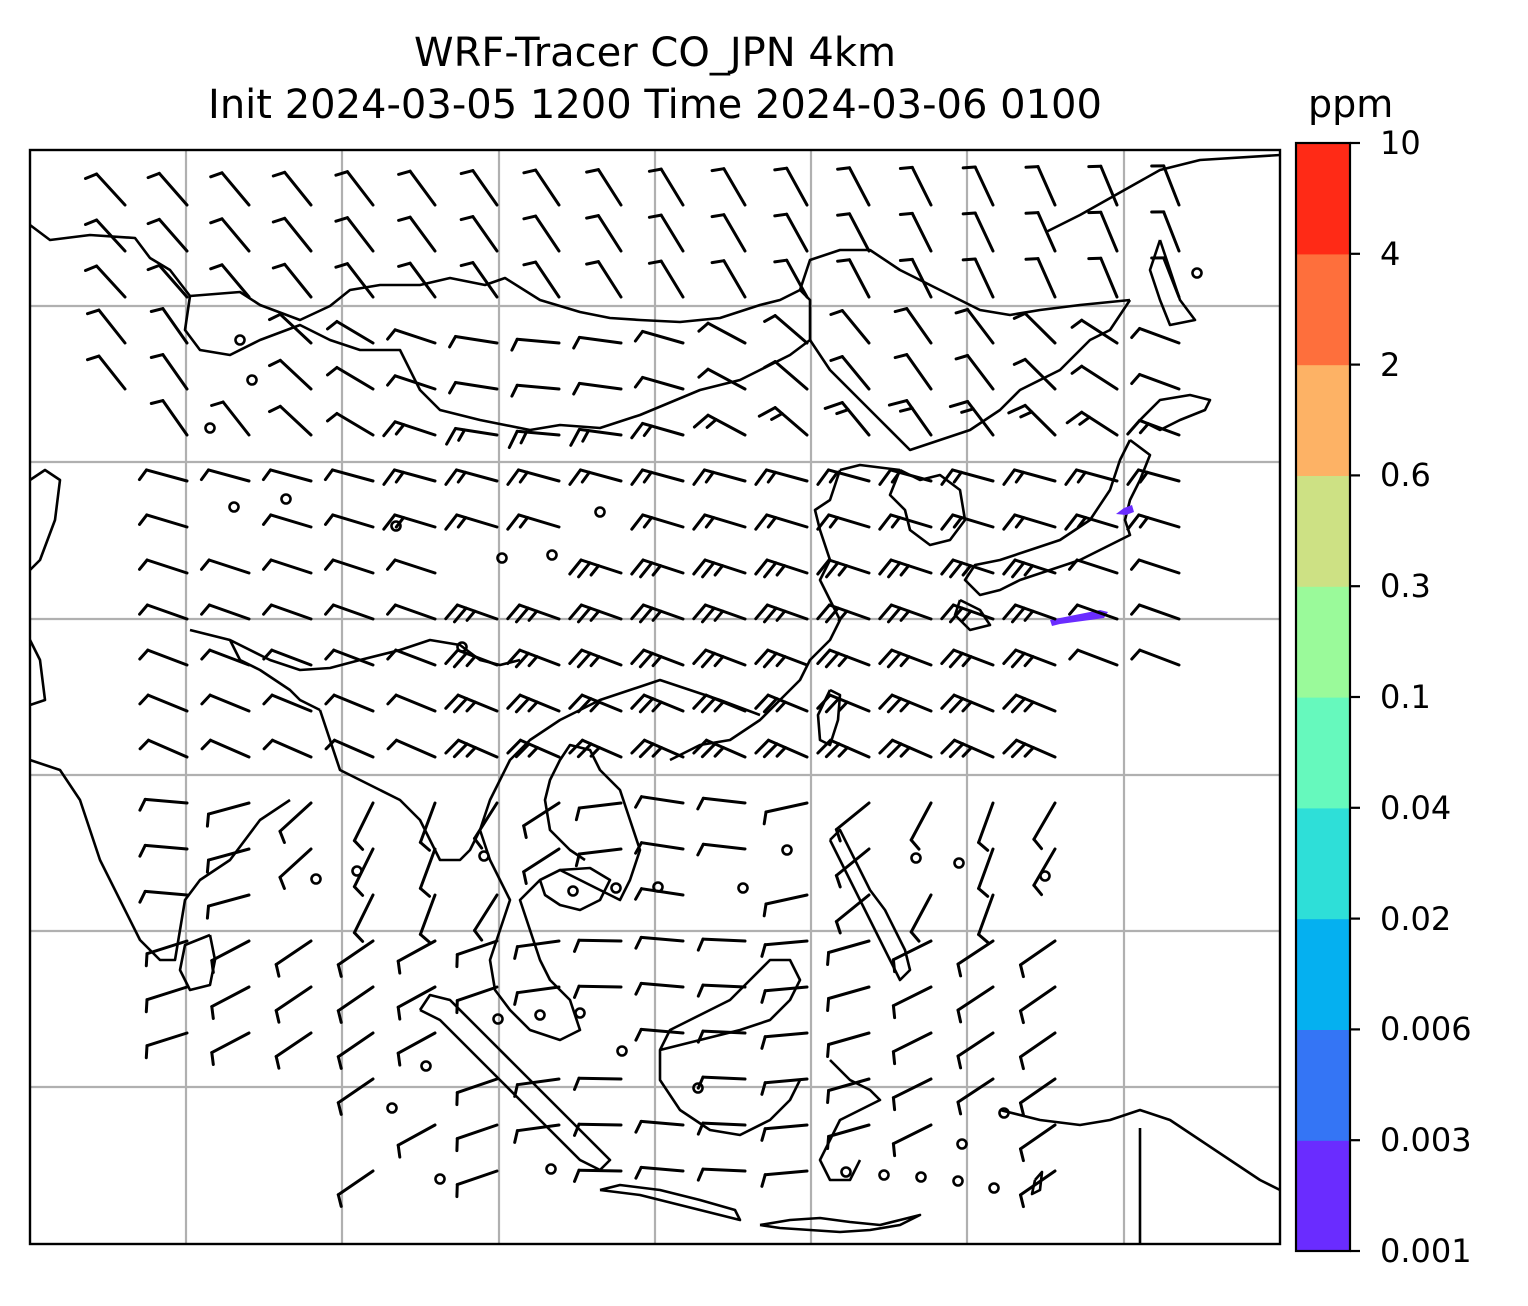  I want to click on coastline-india, so click(159, 730).